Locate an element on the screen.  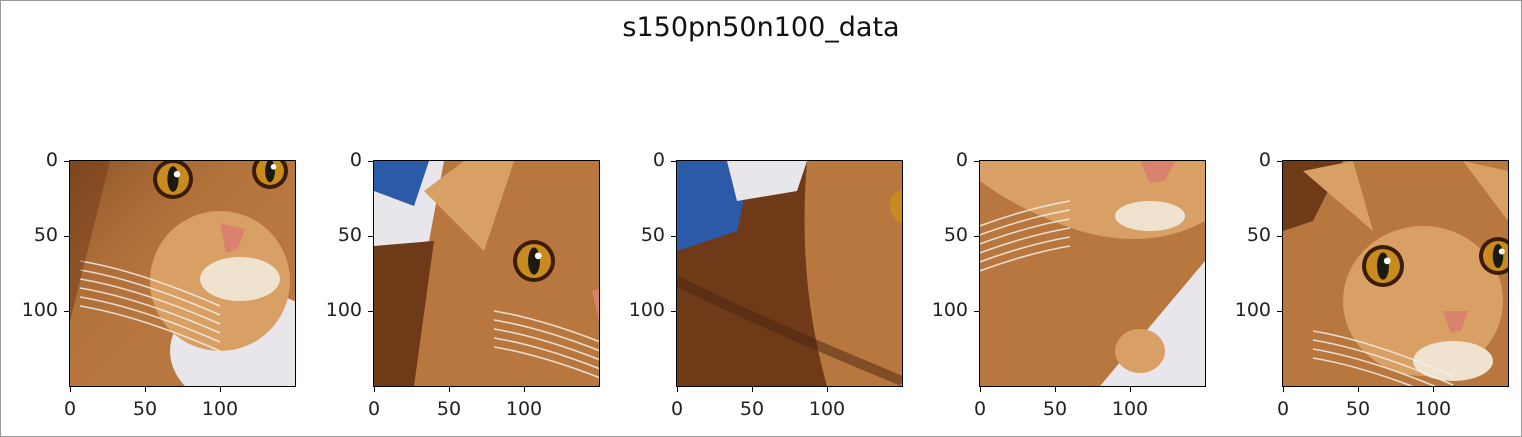
figure-title: s150pn50n100_data is located at coordinates (761, 27).